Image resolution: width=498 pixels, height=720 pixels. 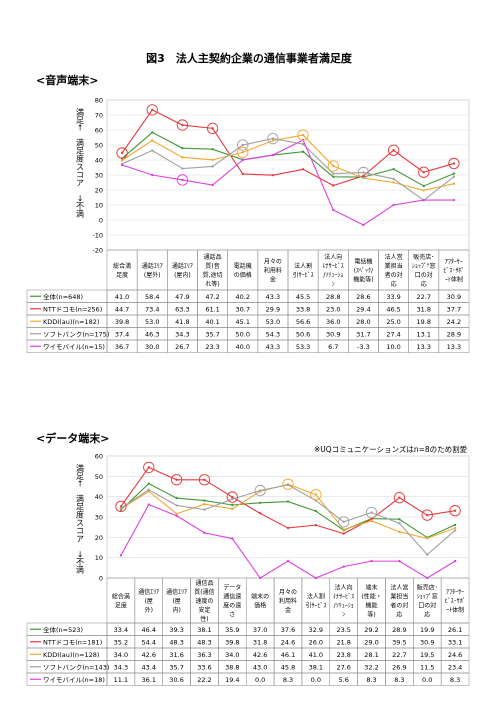 I want to click on category-label: ｱﾌﾀｰｻｰﾋﾞｽ･ｻﾎﾟｰﾄ体制, so click(x=455, y=601).